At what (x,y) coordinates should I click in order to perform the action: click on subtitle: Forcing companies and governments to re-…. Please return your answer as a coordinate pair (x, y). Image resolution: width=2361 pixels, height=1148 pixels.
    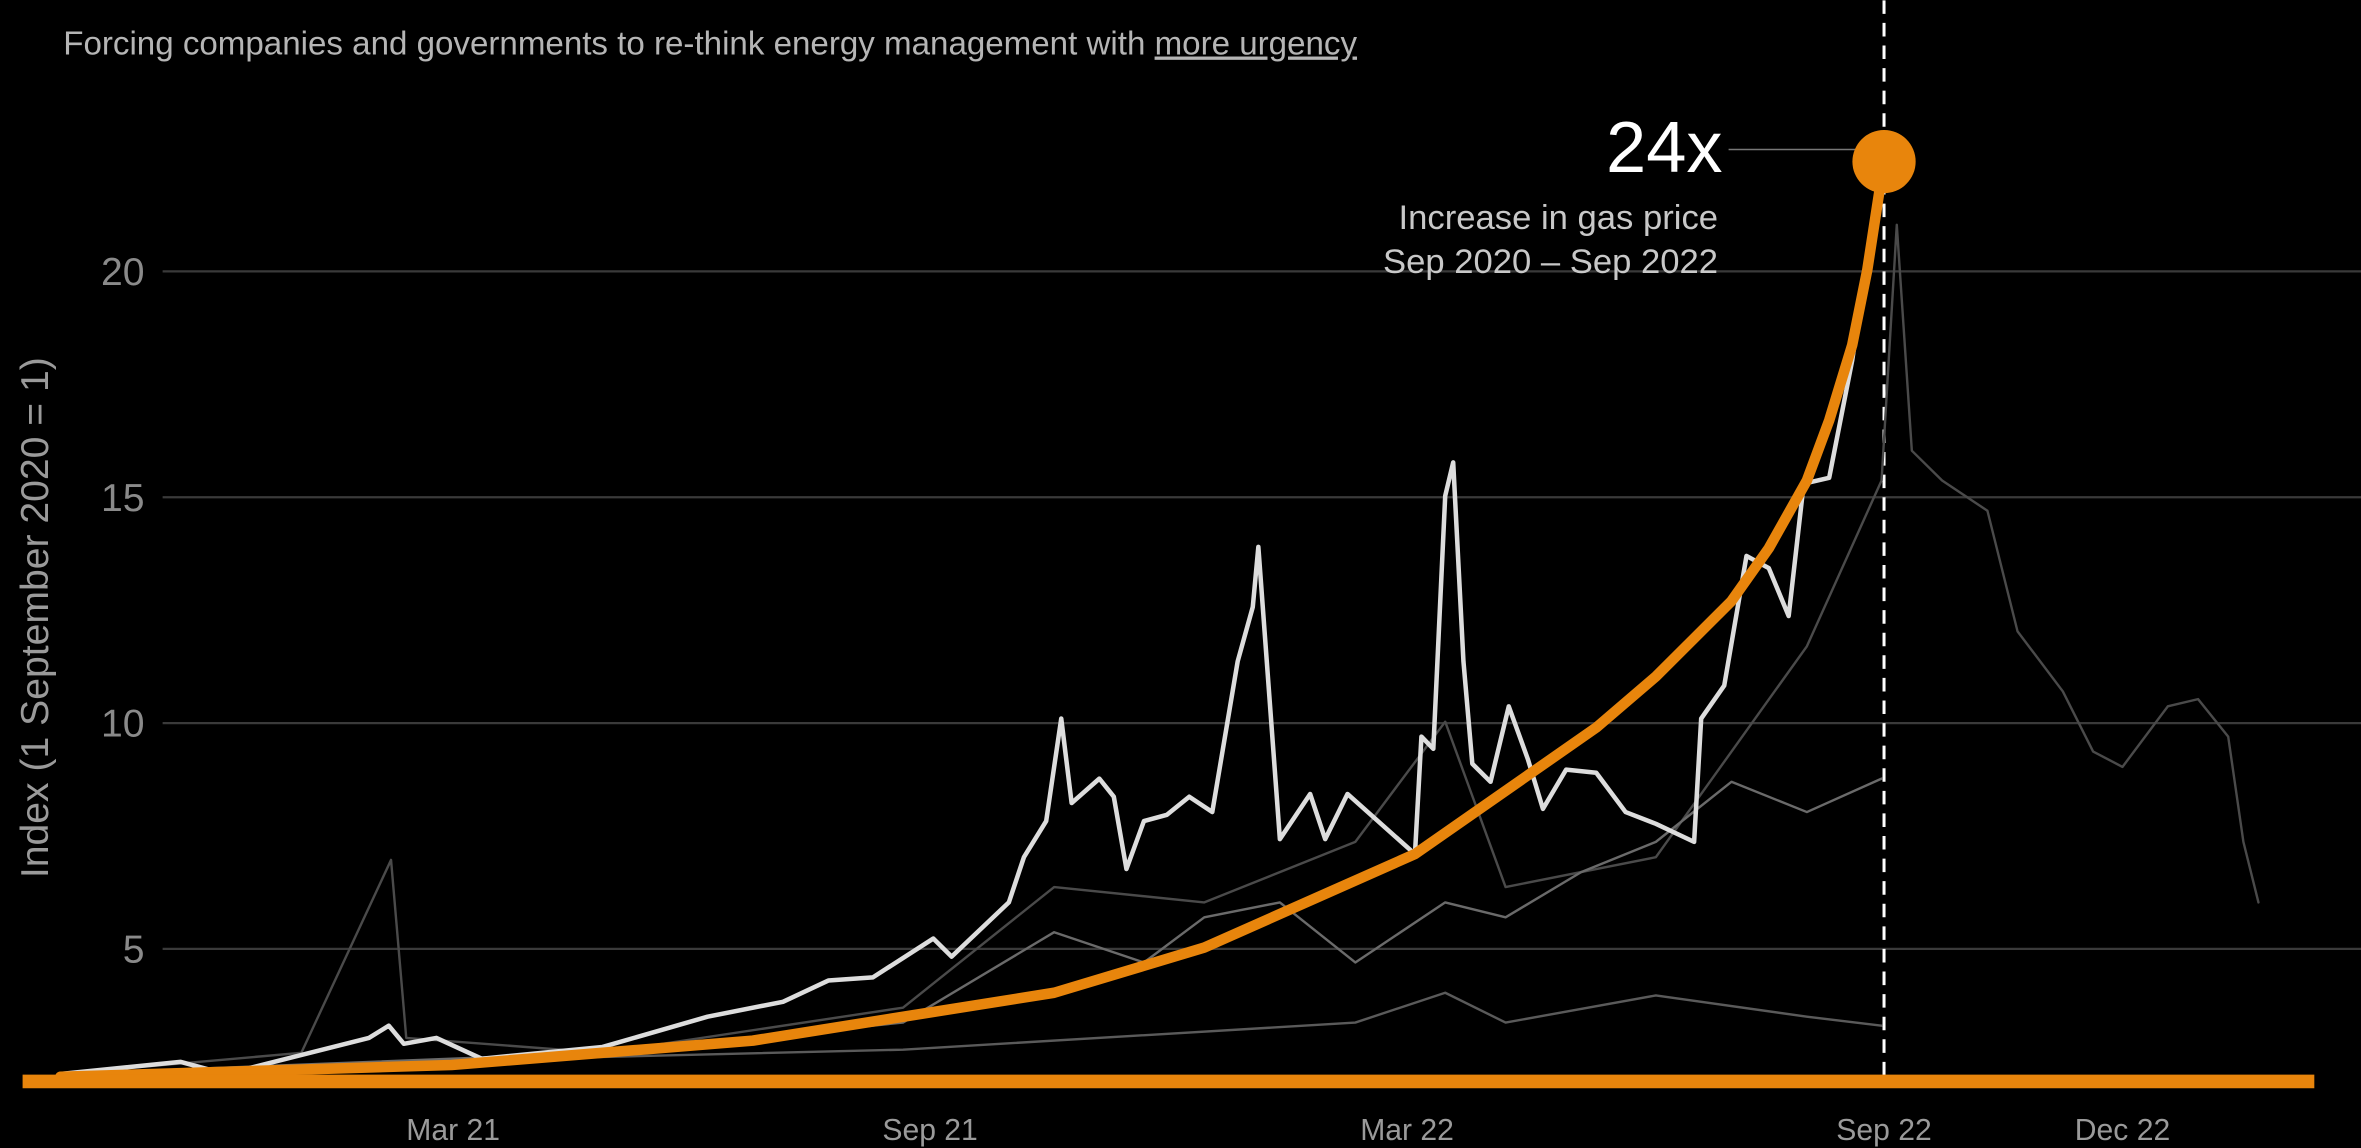
    Looking at the image, I should click on (710, 44).